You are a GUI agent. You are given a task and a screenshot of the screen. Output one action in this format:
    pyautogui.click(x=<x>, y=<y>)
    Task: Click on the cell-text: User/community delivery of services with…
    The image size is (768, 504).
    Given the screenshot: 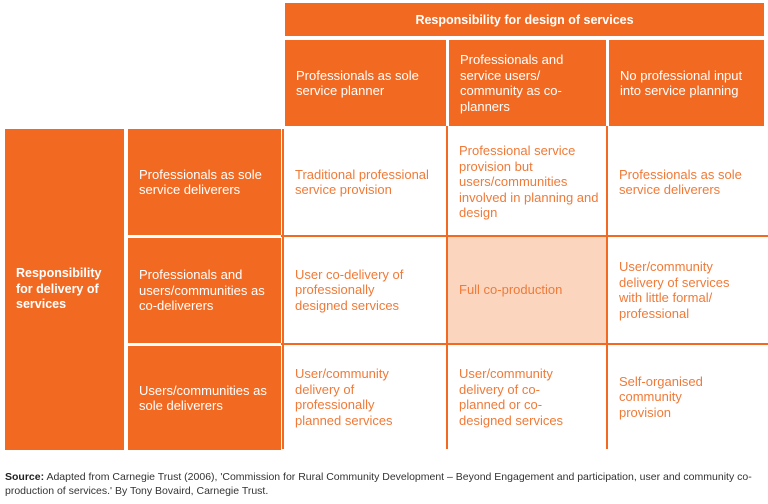 What is the action you would take?
    pyautogui.click(x=674, y=290)
    